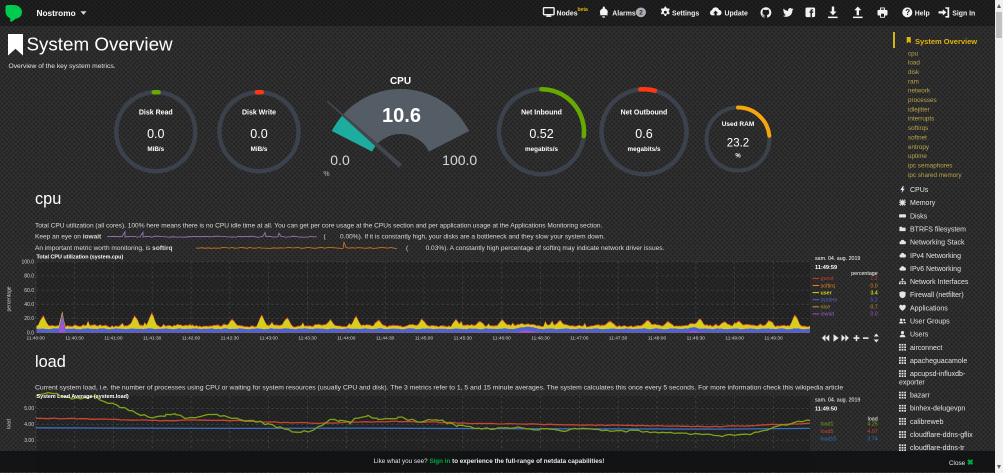 The width and height of the screenshot is (1003, 473). Describe the element at coordinates (579, 338) in the screenshot. I see `svg-text: 11:47:00` at that location.